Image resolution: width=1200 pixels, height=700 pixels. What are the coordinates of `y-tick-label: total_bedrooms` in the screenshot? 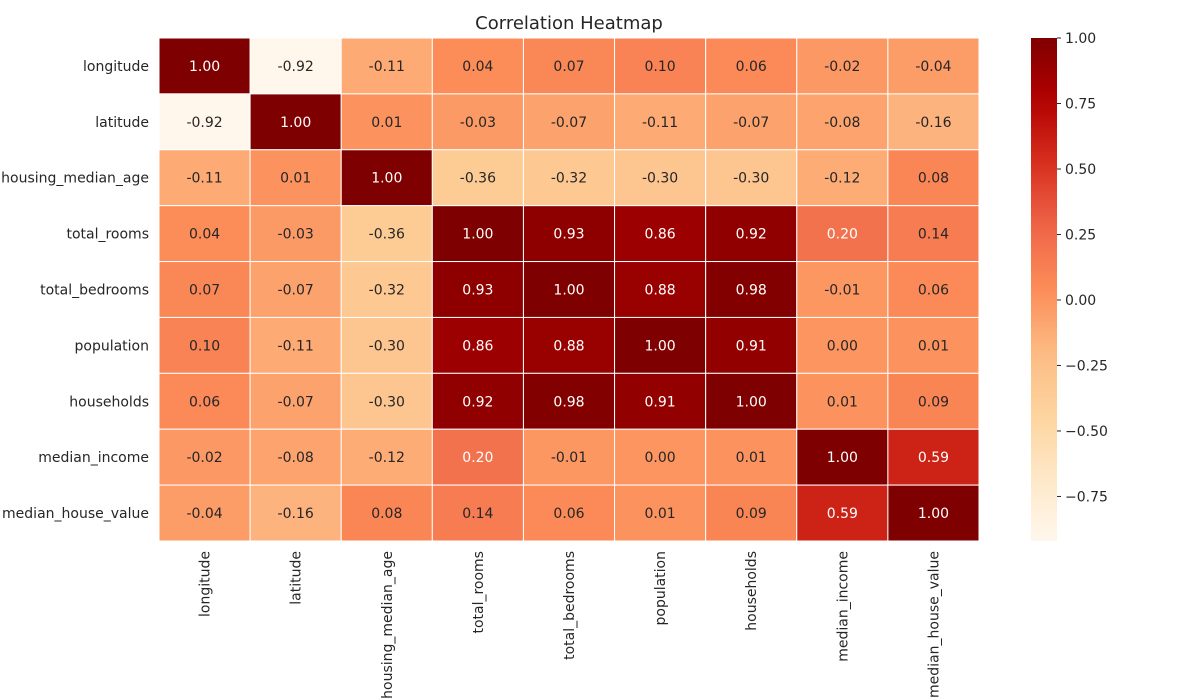 It's located at (94, 291).